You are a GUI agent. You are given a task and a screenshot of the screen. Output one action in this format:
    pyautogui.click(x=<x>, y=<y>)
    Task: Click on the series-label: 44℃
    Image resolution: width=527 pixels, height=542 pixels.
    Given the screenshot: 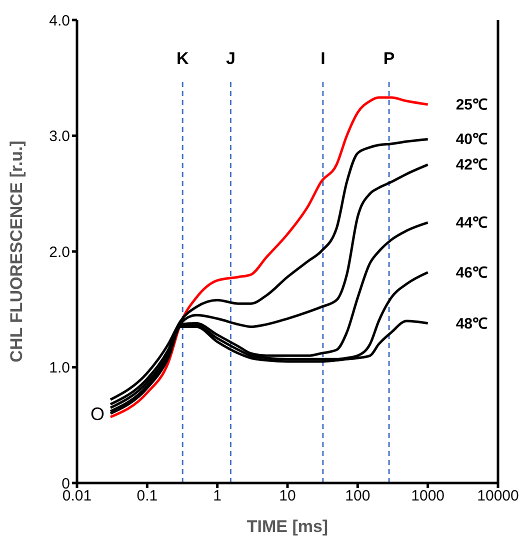 What is the action you would take?
    pyautogui.click(x=472, y=223)
    